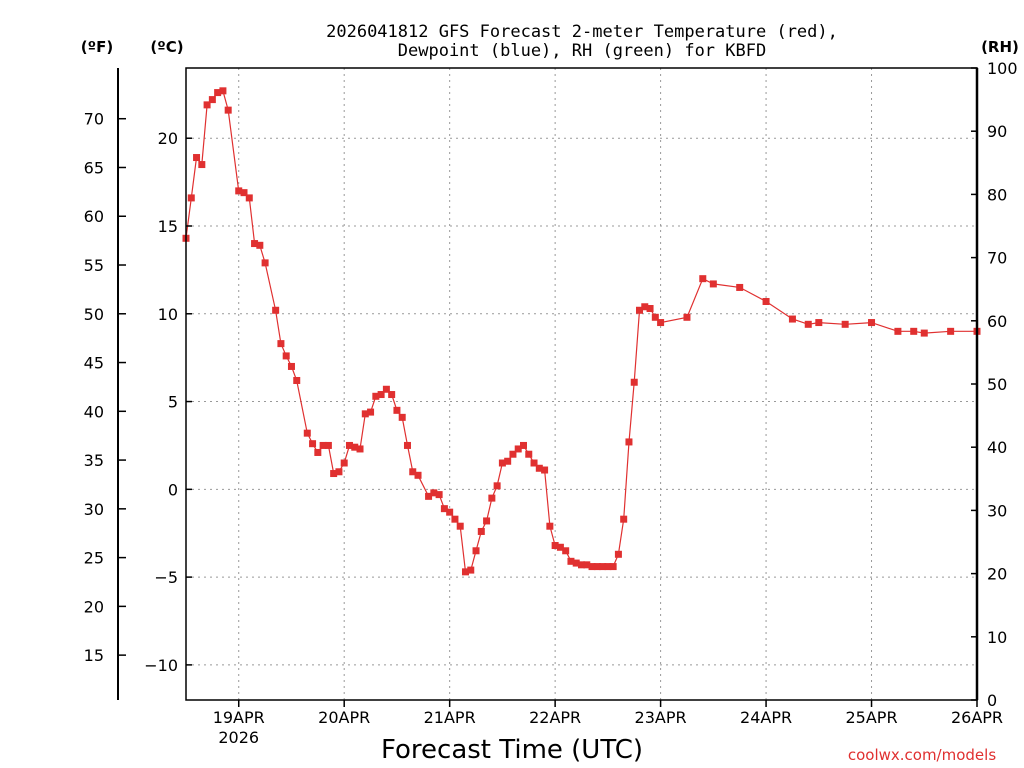  I want to click on fahrenheit-tick-label: 70, so click(94, 119).